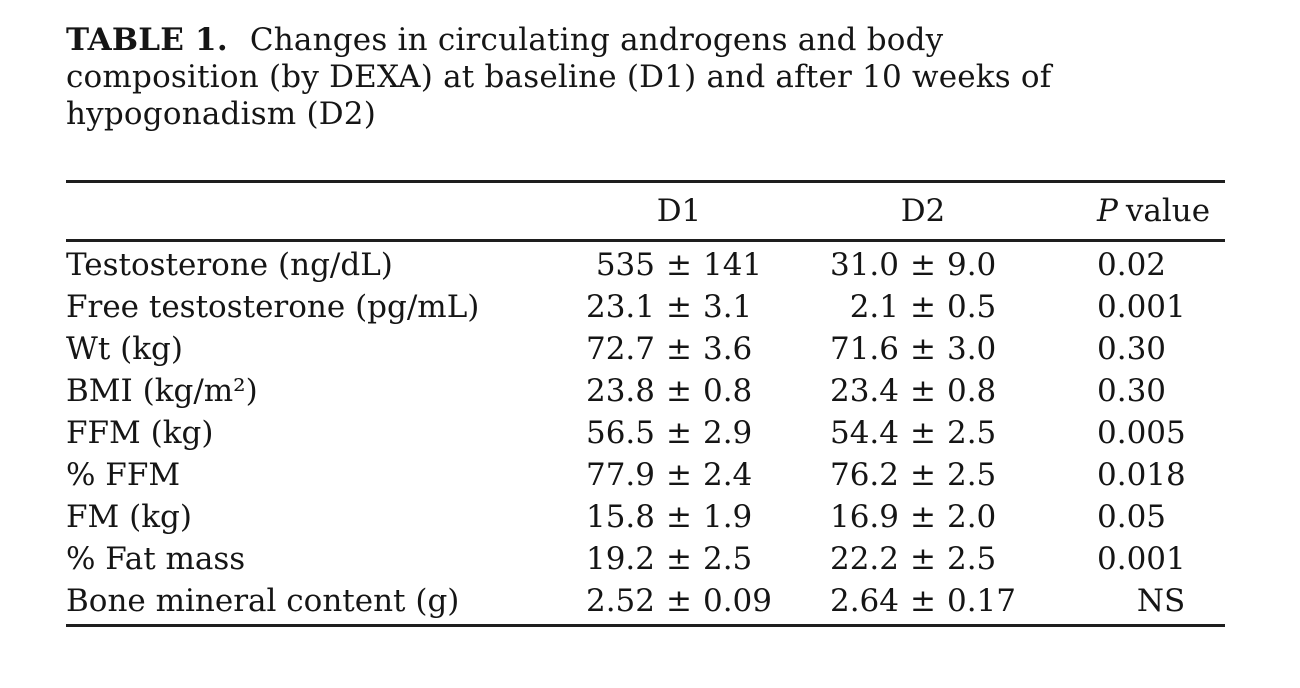 This screenshot has width=1300, height=688. I want to click on d2-mean: 54.4, so click(864, 433).